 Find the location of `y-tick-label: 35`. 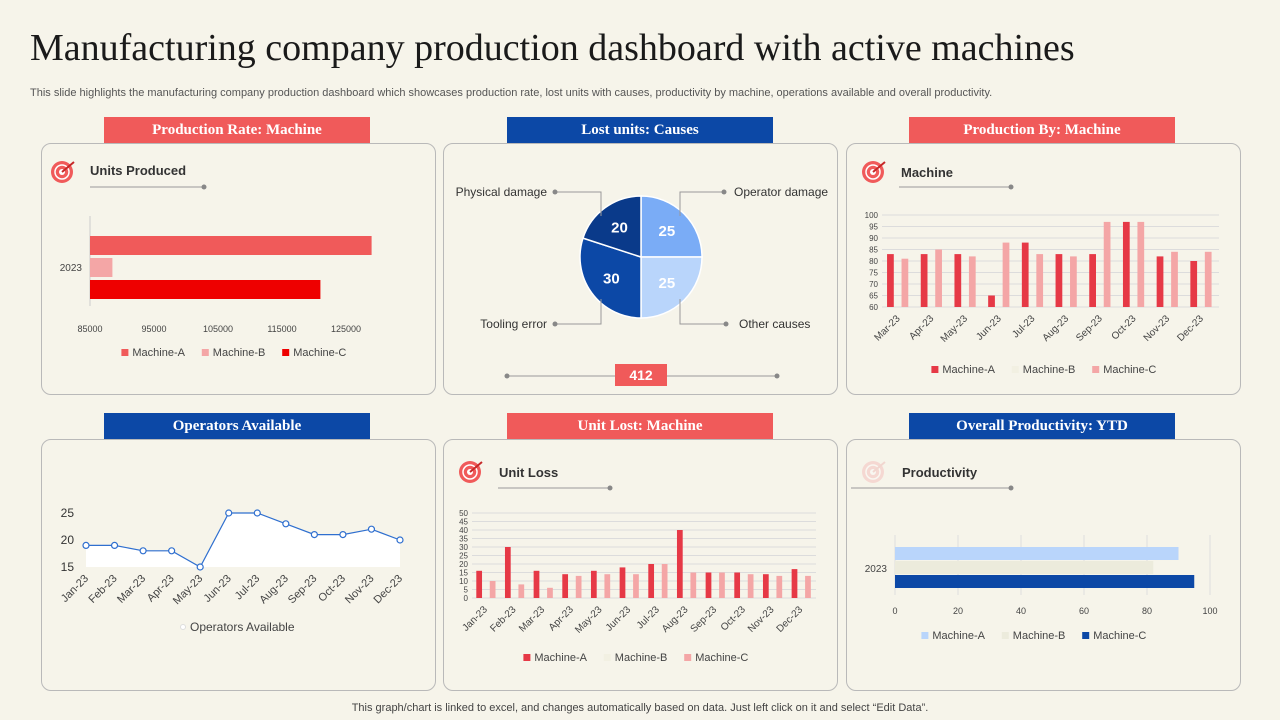

y-tick-label: 35 is located at coordinates (463, 539).